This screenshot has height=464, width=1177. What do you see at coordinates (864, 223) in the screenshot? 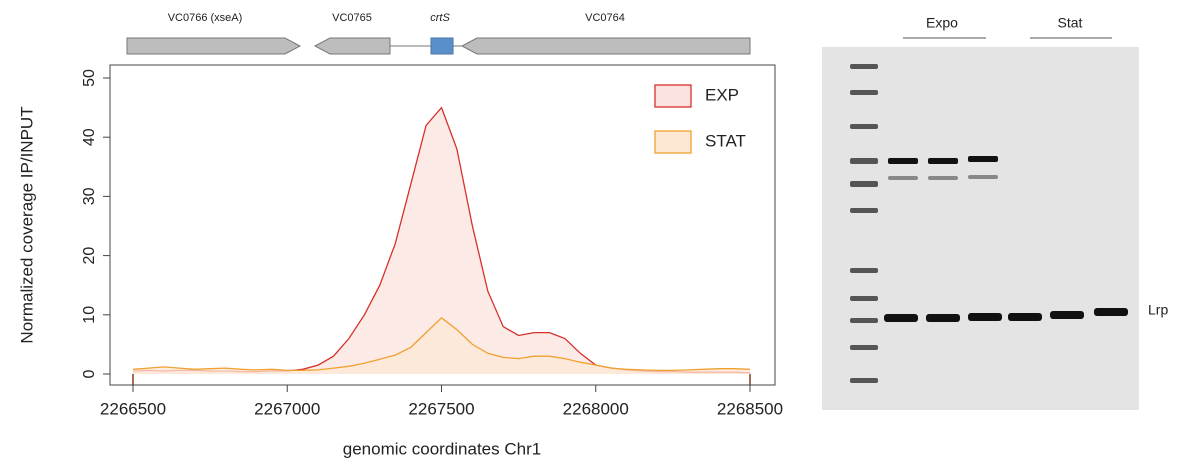
I see `ladder` at bounding box center [864, 223].